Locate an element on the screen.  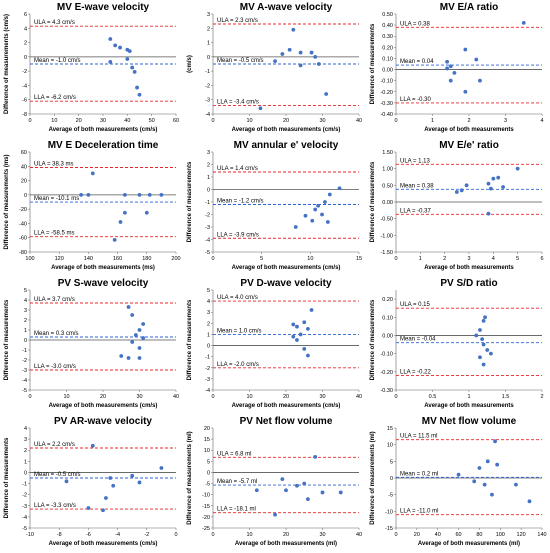
x-axis-label: Average of both measurements (cm/s) is located at coordinates (286, 130).